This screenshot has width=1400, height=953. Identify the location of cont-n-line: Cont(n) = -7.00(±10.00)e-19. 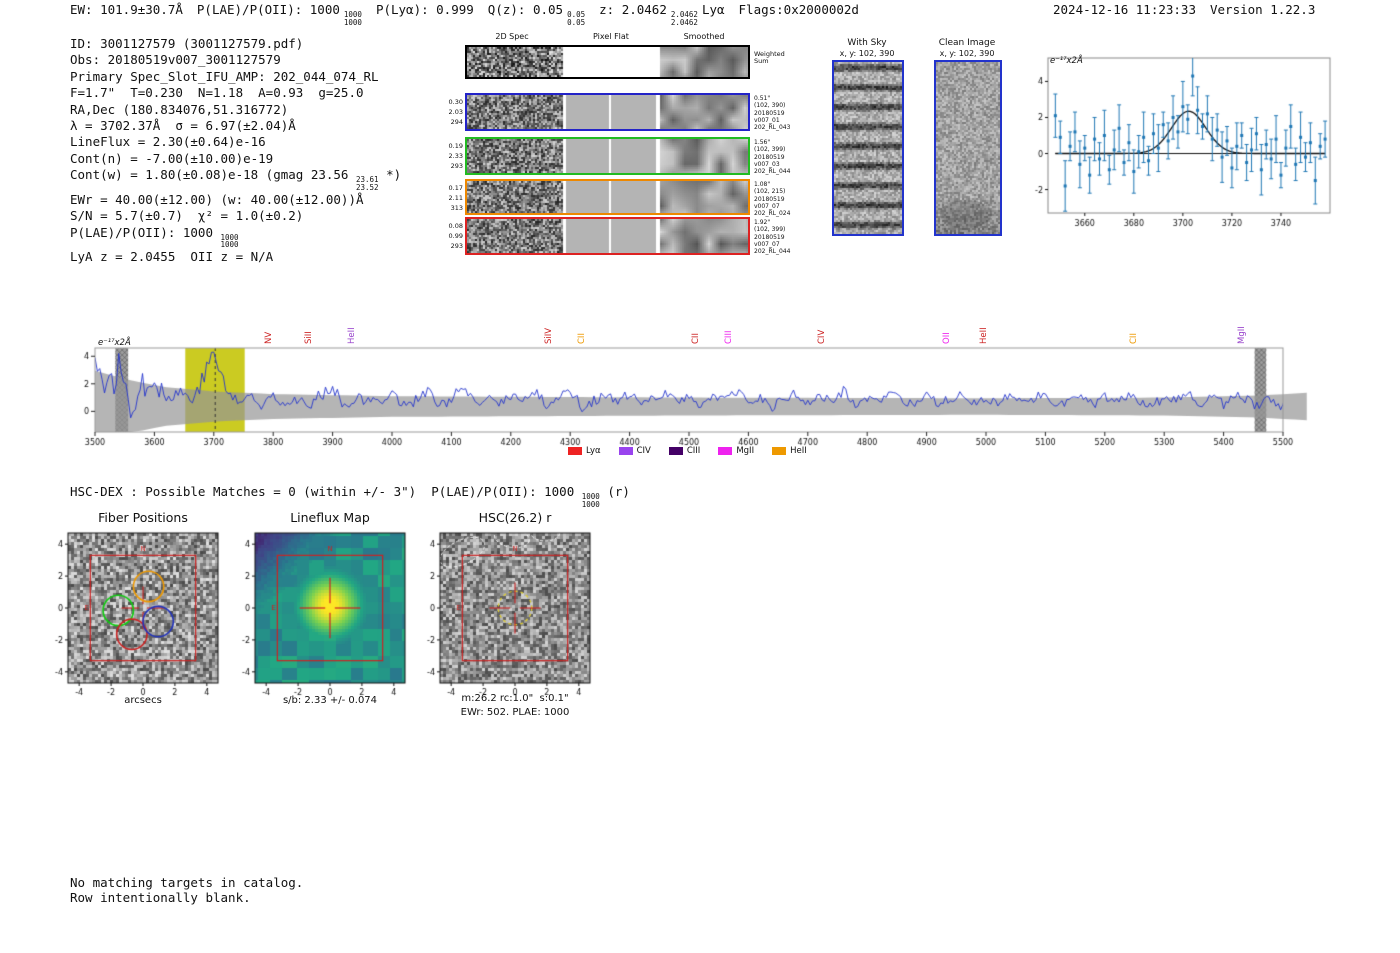
(172, 158).